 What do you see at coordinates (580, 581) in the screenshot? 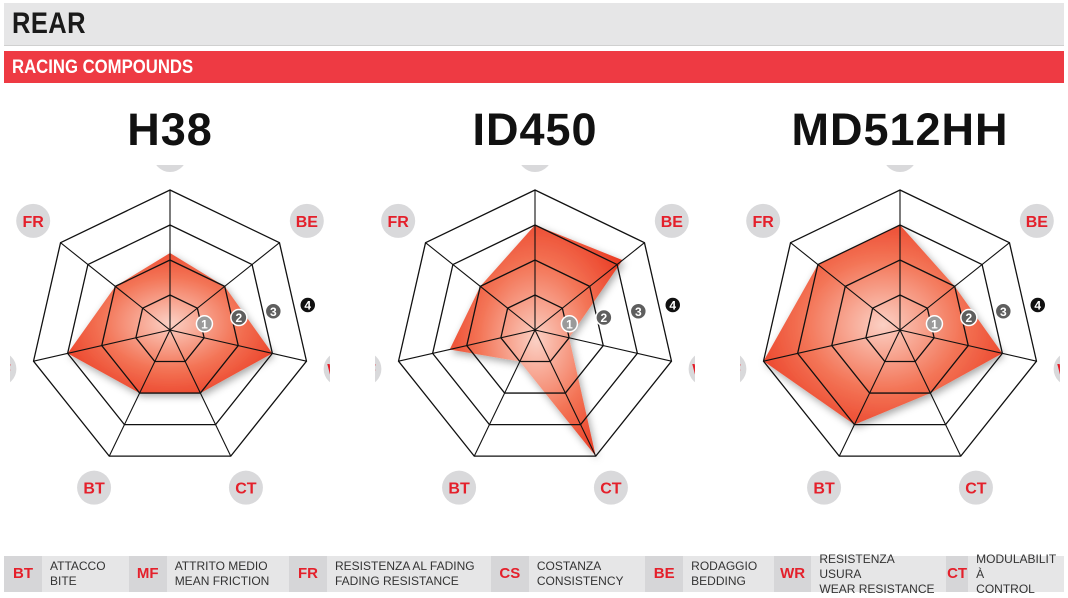
I see `legend-label-en: CONSISTENCY` at bounding box center [580, 581].